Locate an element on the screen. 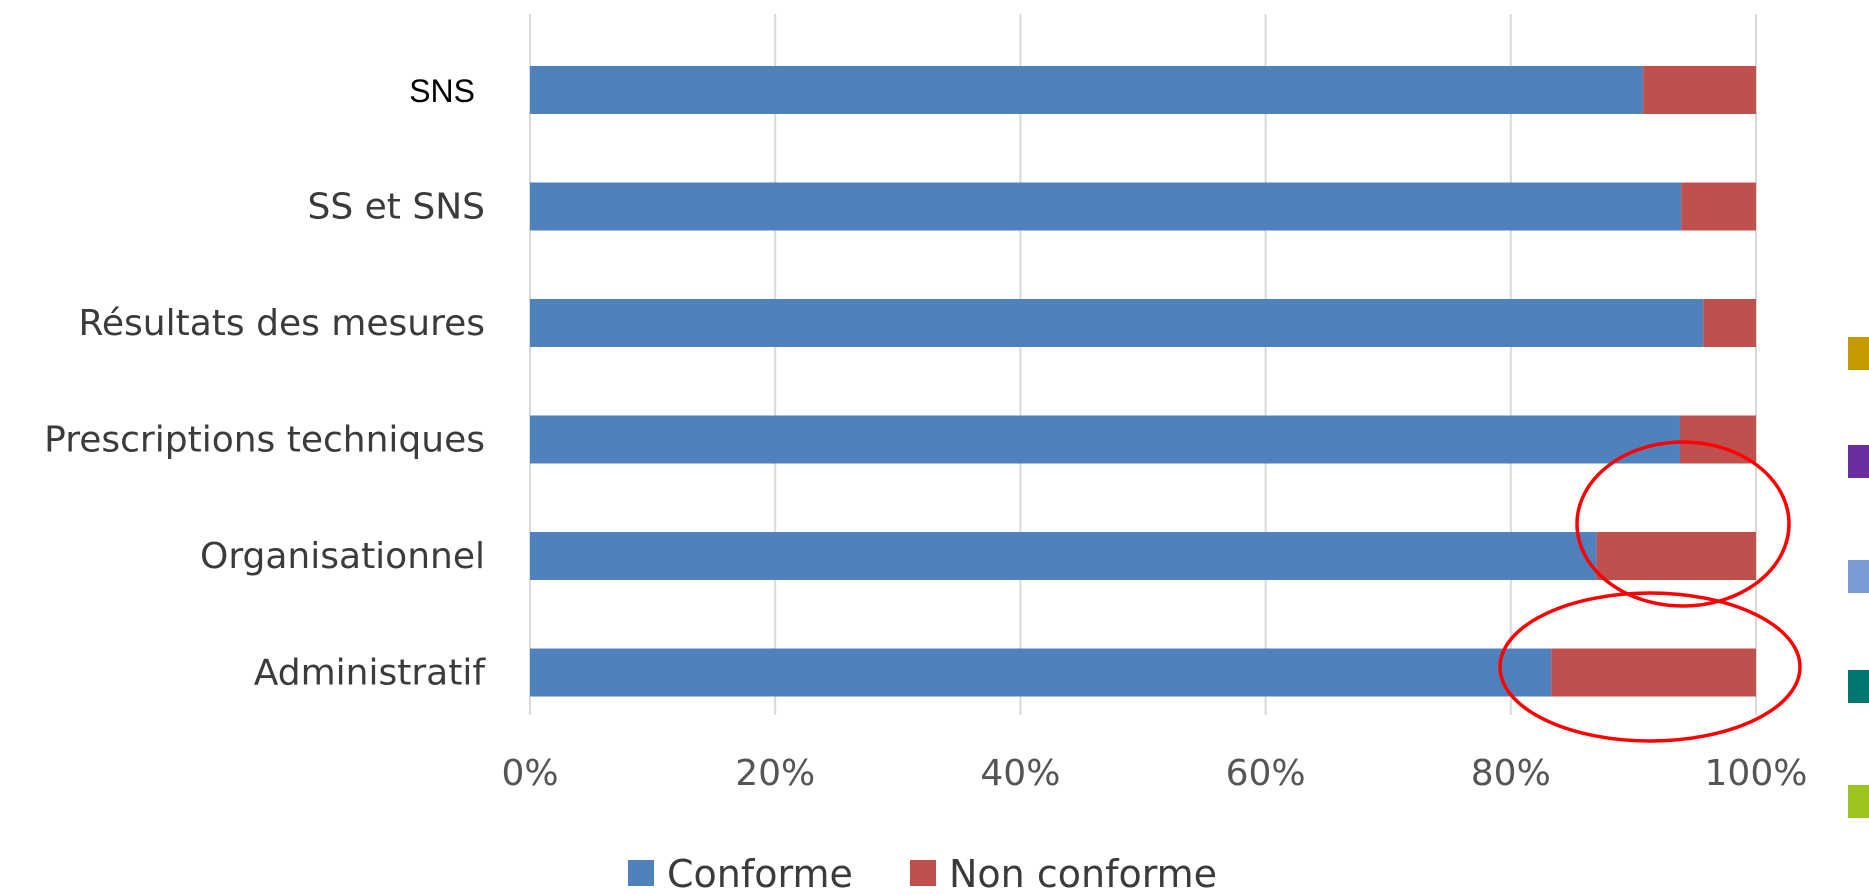 This screenshot has width=1869, height=894. x-tick-label: 20% is located at coordinates (775, 773).